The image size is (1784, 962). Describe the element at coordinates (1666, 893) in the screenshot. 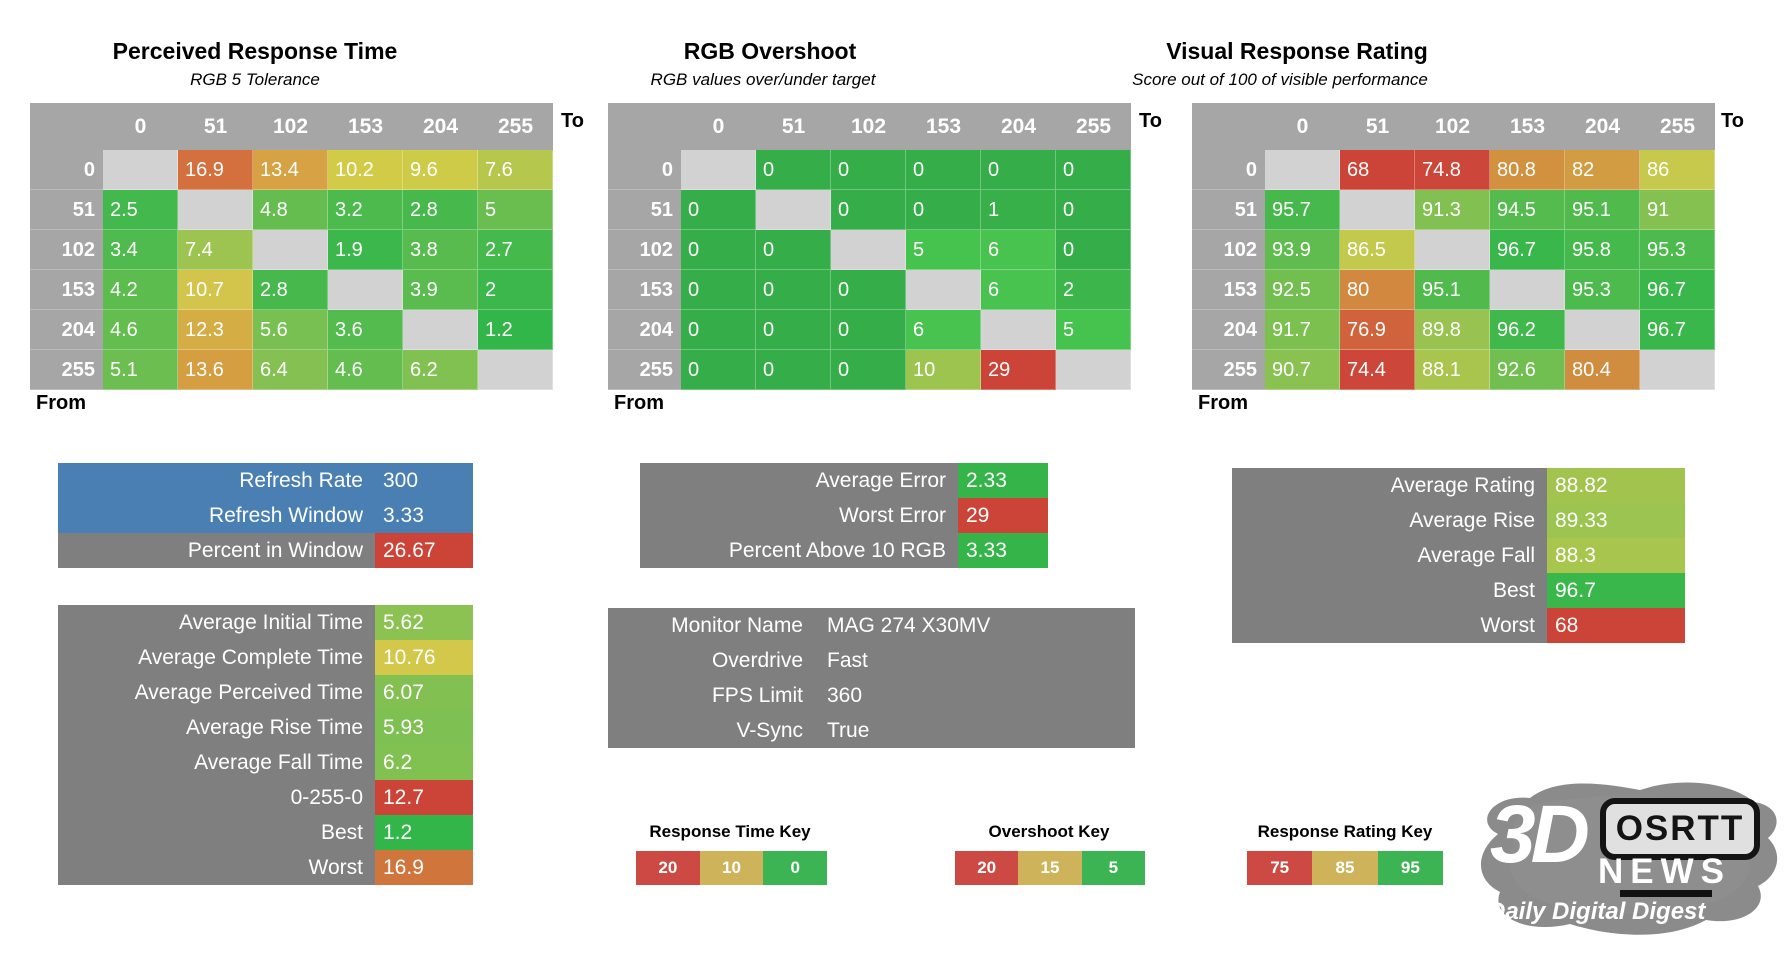

I see `logo-underline` at that location.